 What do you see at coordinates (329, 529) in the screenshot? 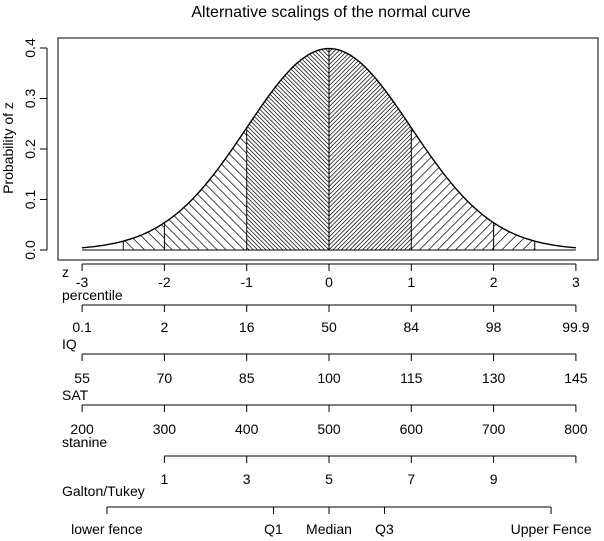
I see `scale-tick-label: Median` at bounding box center [329, 529].